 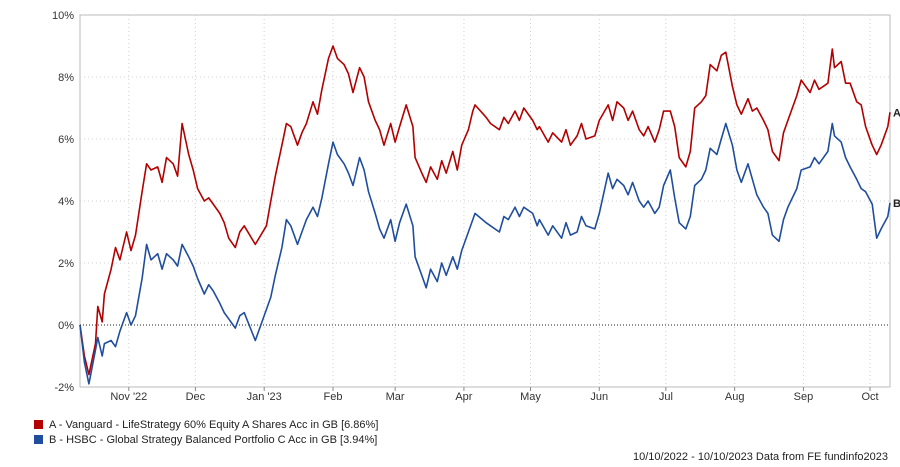 What do you see at coordinates (66, 264) in the screenshot?
I see `y-tick-label: 2%` at bounding box center [66, 264].